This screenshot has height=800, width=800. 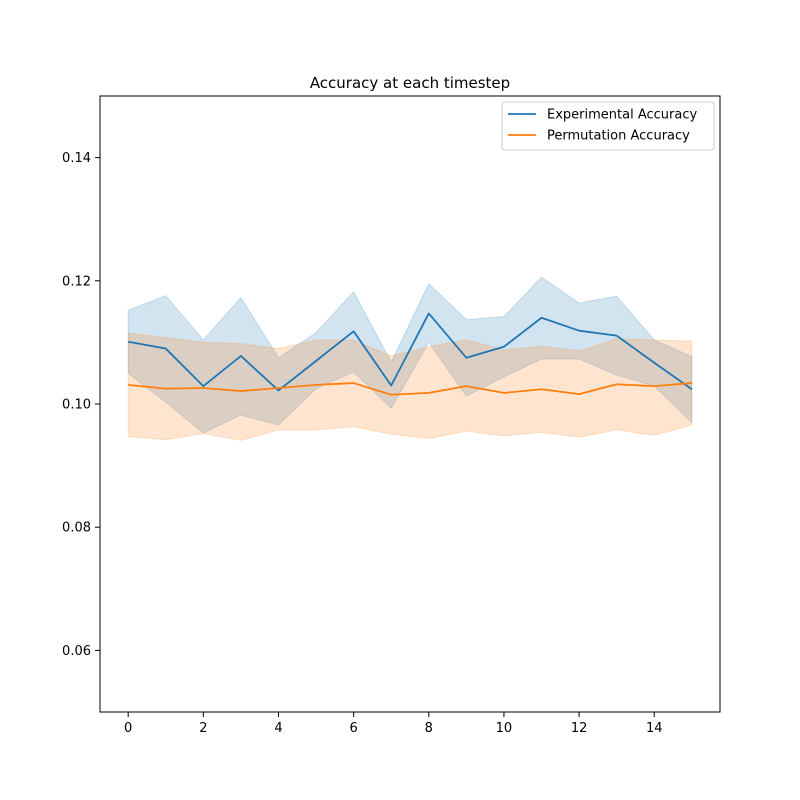 I want to click on x-tick-label: 4, so click(x=278, y=728).